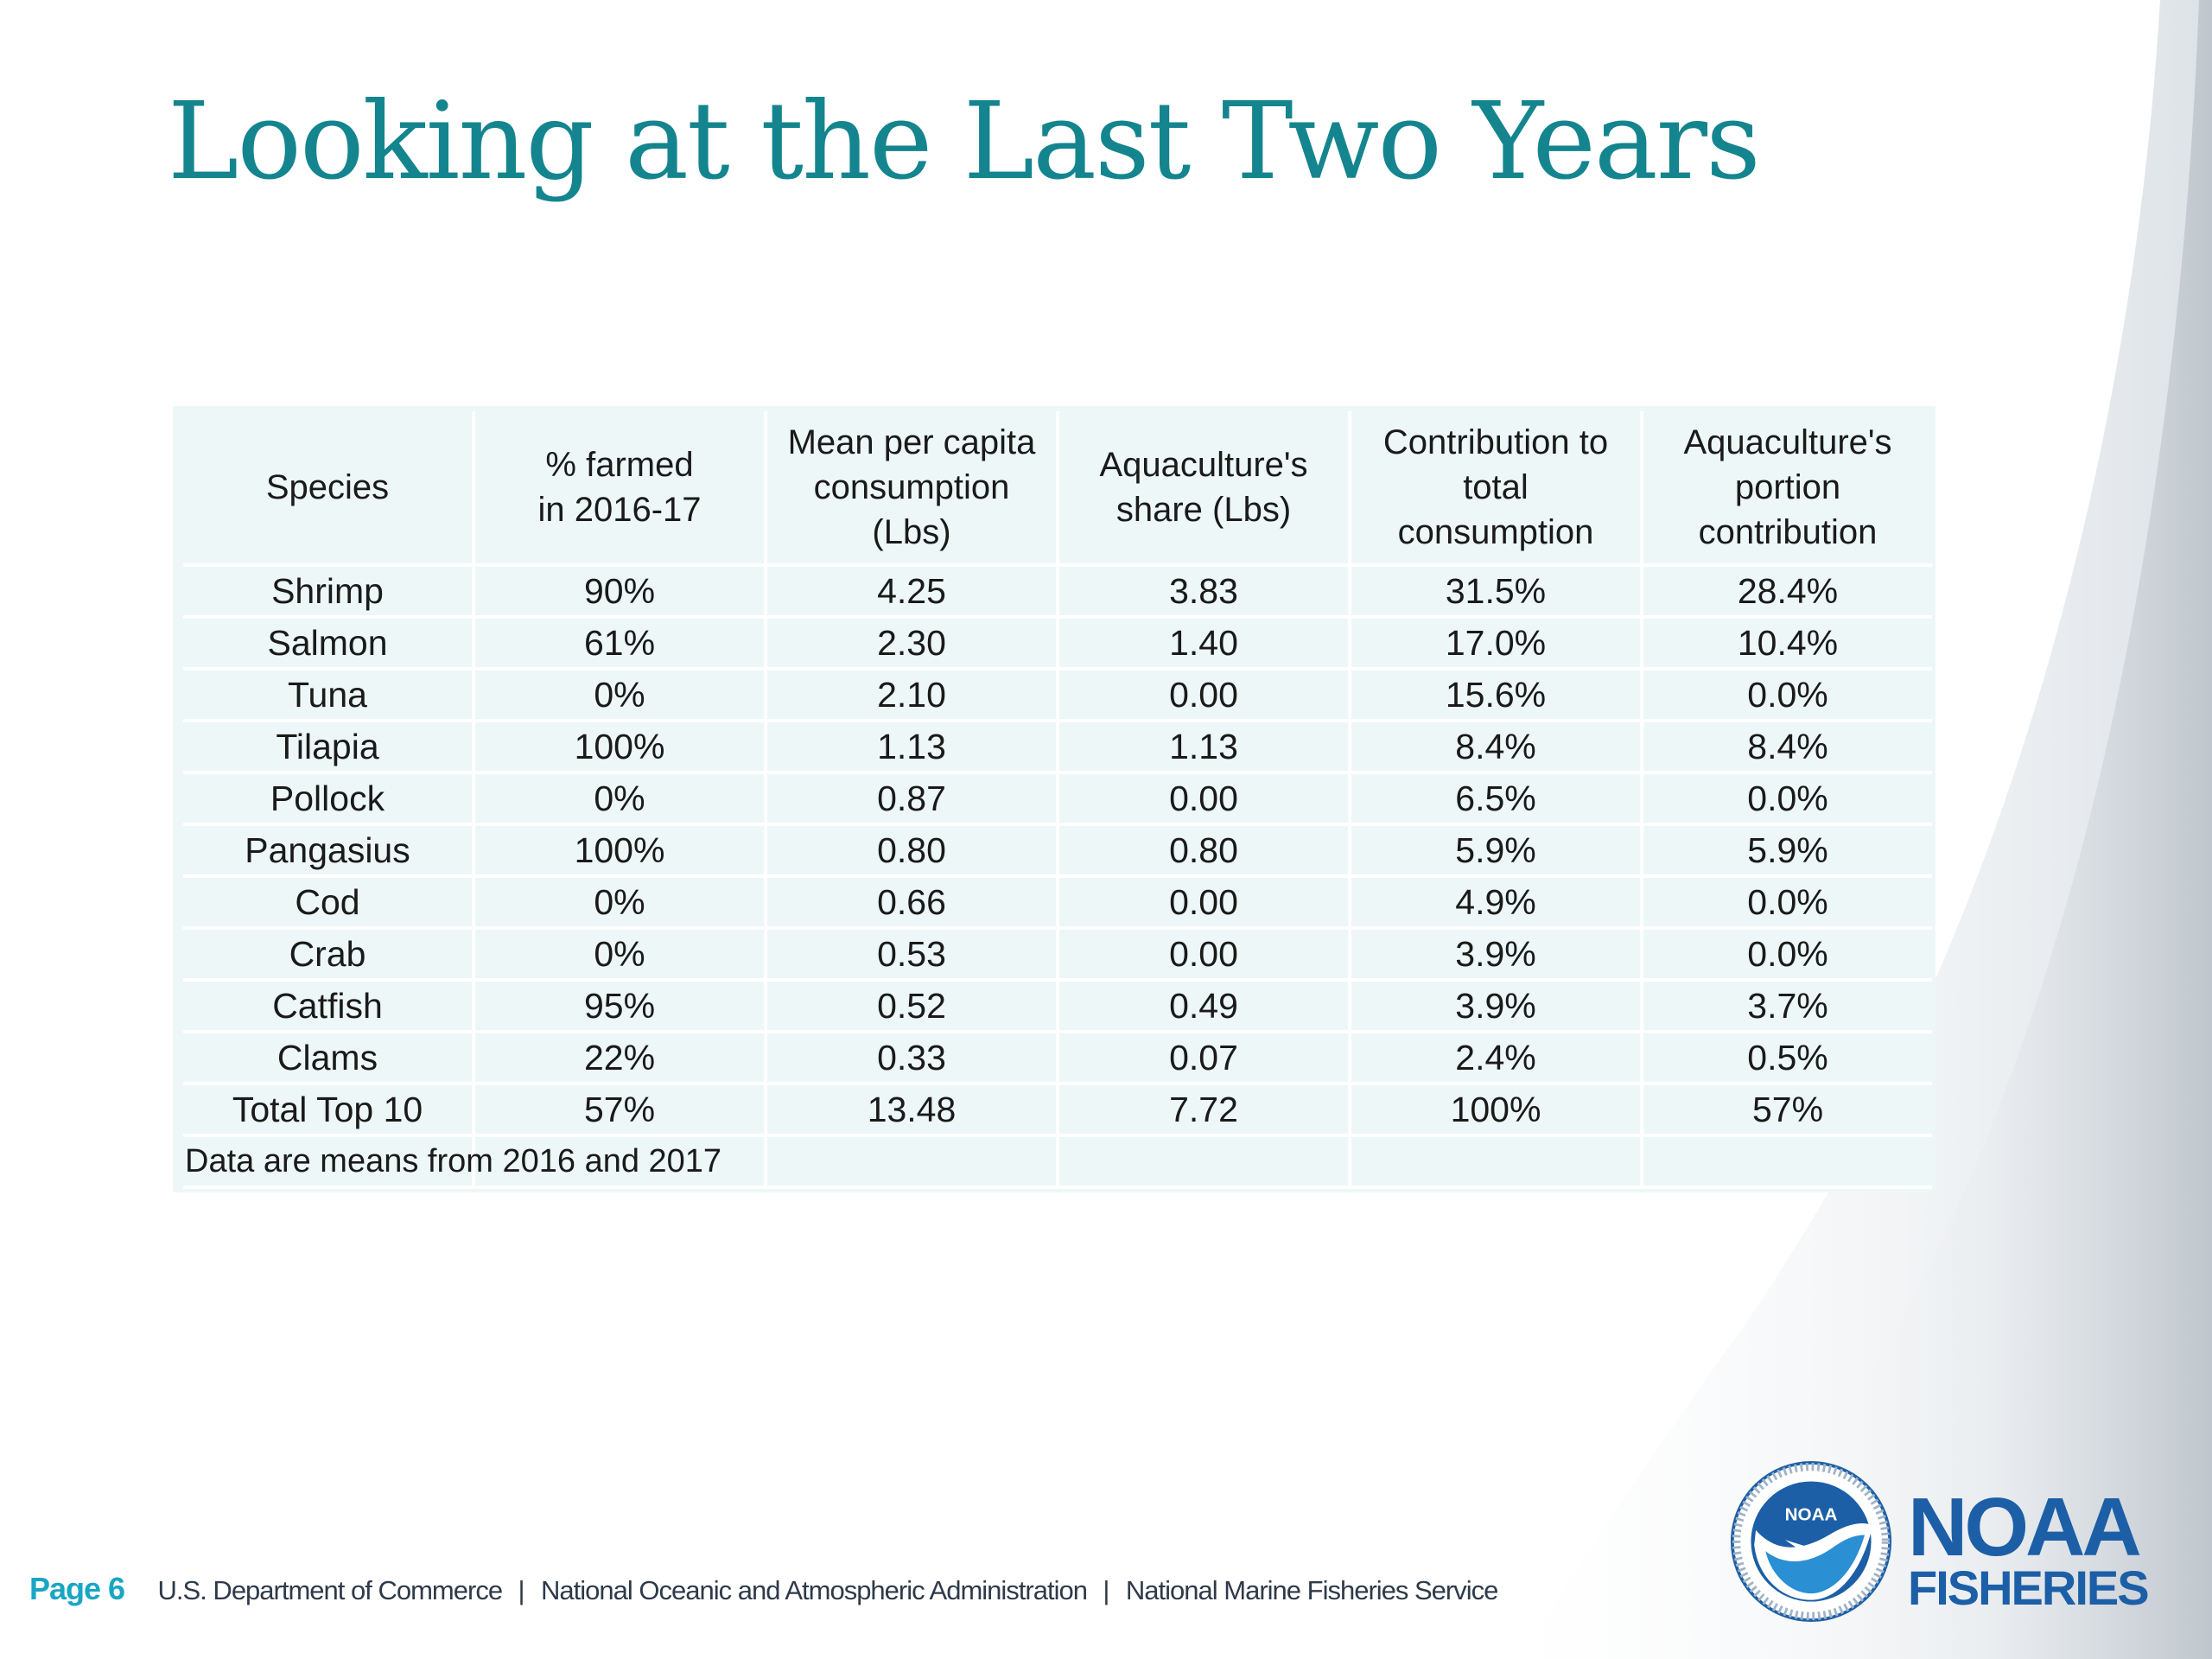 This screenshot has width=2212, height=1659. Describe the element at coordinates (1204, 1058) in the screenshot. I see `cell-aquaculture-share: 0.07` at that location.